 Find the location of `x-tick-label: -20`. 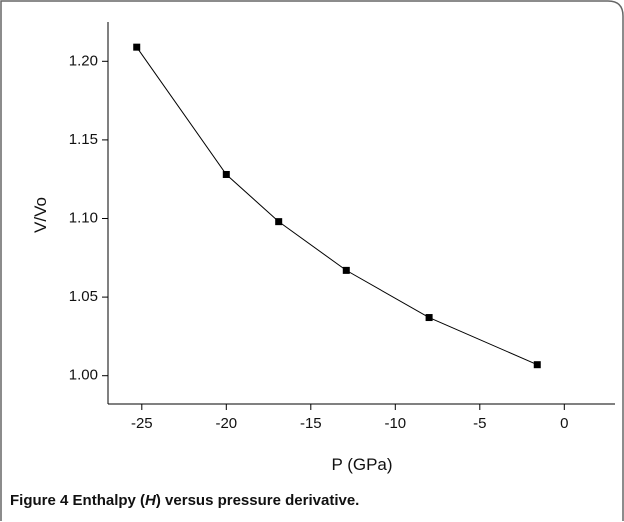

x-tick-label: -20 is located at coordinates (226, 423).